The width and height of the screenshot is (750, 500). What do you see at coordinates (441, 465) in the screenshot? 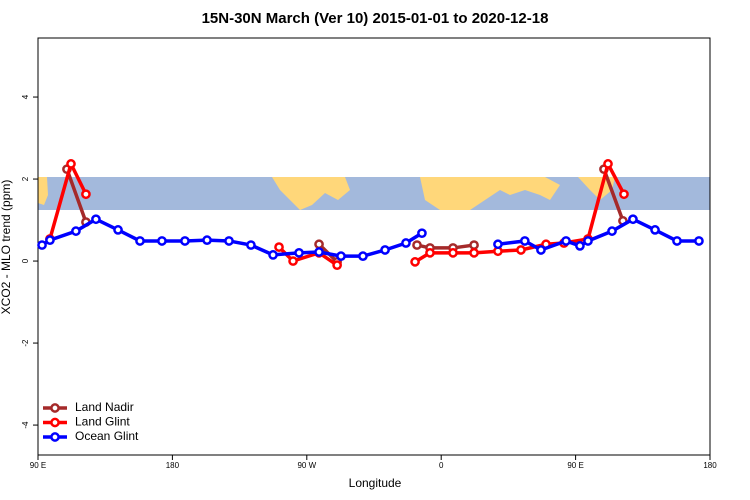
I see `x-tick-label: 0` at bounding box center [441, 465].